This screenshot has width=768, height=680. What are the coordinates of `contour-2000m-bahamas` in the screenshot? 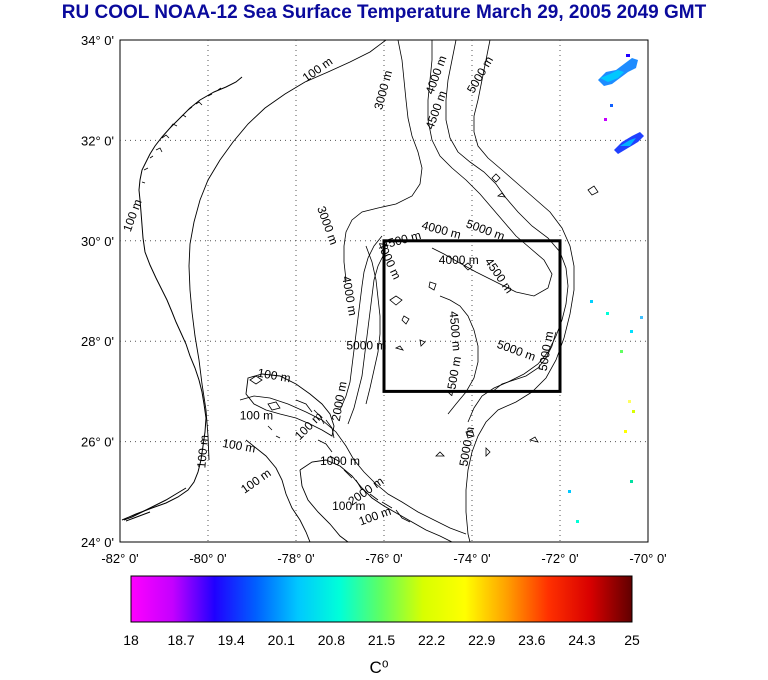 It's located at (361, 323).